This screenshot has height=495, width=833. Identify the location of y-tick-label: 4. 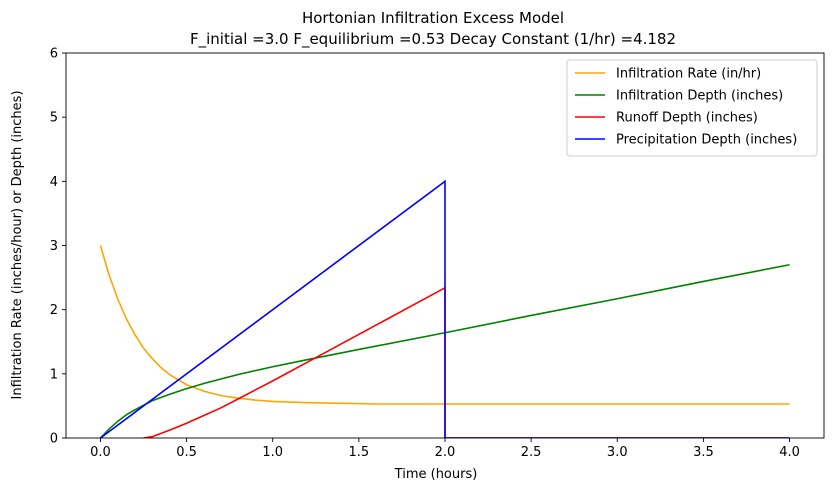
(54, 182).